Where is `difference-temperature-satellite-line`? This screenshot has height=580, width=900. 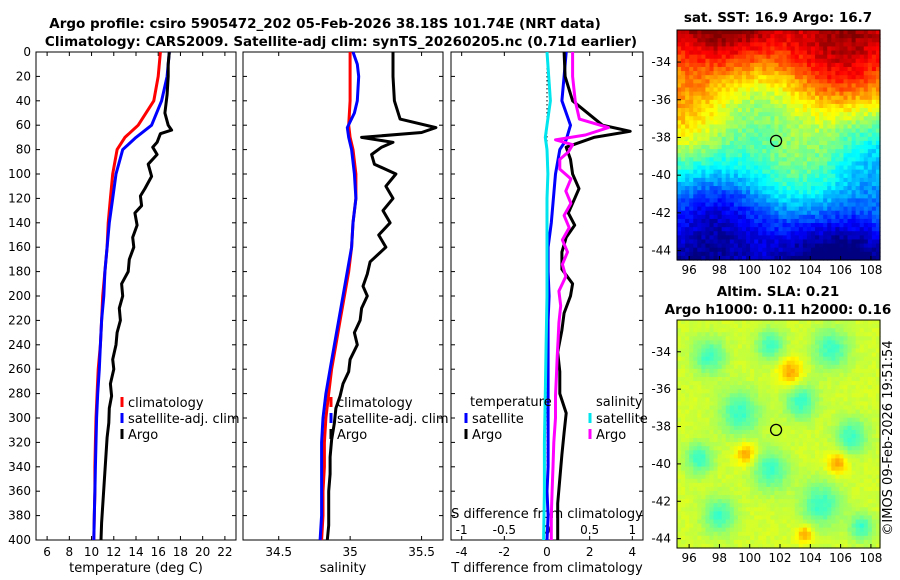 difference-temperature-satellite-line is located at coordinates (558, 296).